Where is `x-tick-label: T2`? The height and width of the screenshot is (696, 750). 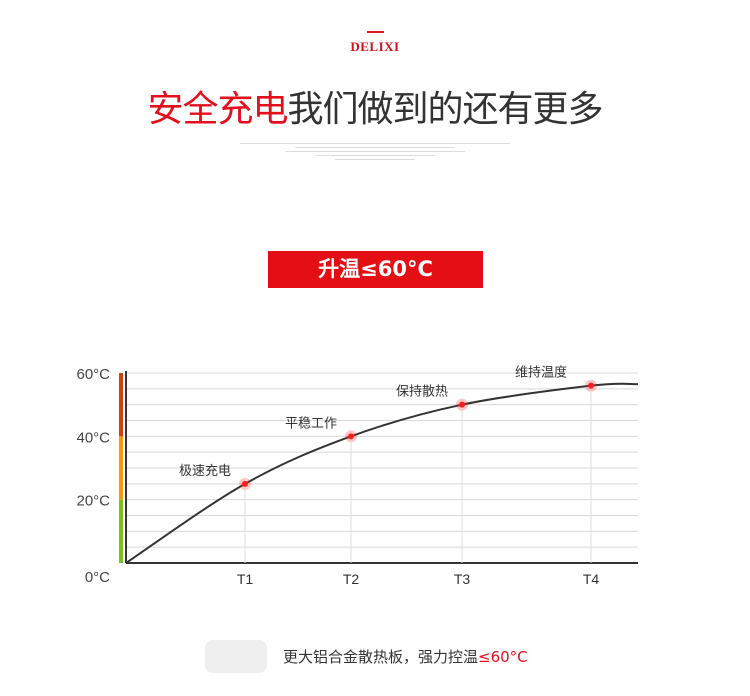
x-tick-label: T2 is located at coordinates (351, 579).